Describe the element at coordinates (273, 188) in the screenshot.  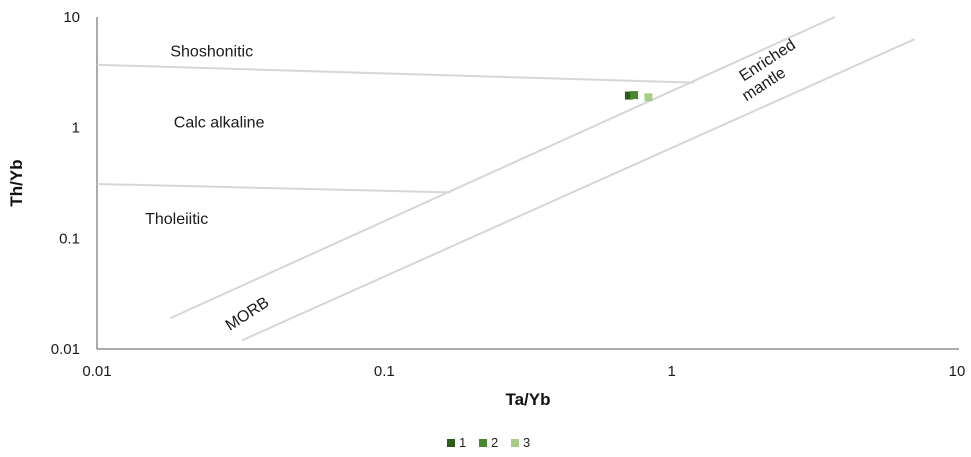
I see `boundary-line-calcalkaline-tholeiitic` at that location.